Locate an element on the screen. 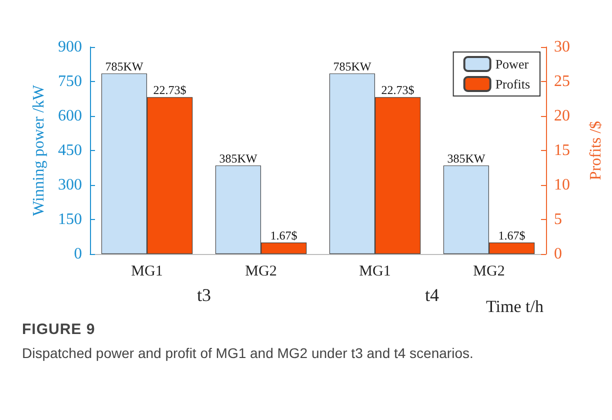  y-axis-title: Winning power /kW is located at coordinates (39, 150).